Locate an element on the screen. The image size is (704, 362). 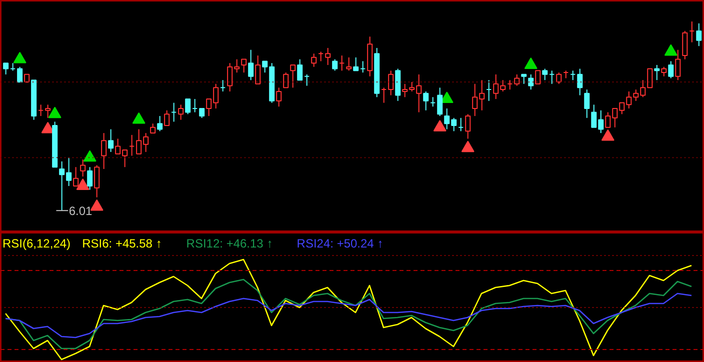
text: RSI24: +50.24 ↑ is located at coordinates (340, 243).